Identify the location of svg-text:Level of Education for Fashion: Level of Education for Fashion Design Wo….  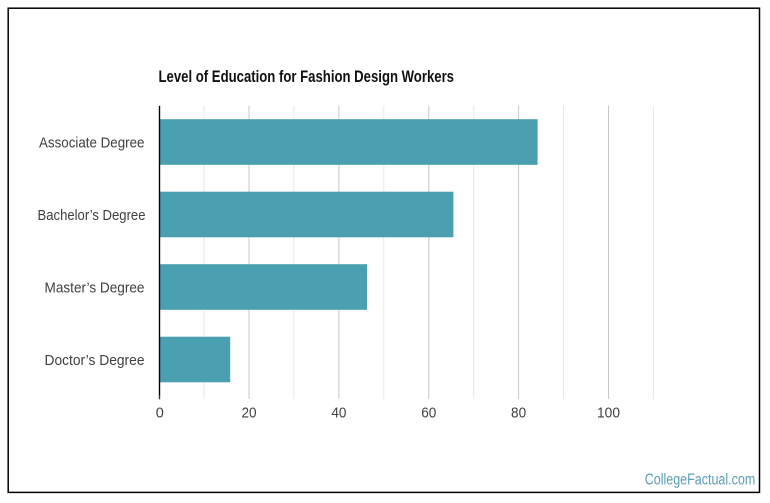
(307, 77).